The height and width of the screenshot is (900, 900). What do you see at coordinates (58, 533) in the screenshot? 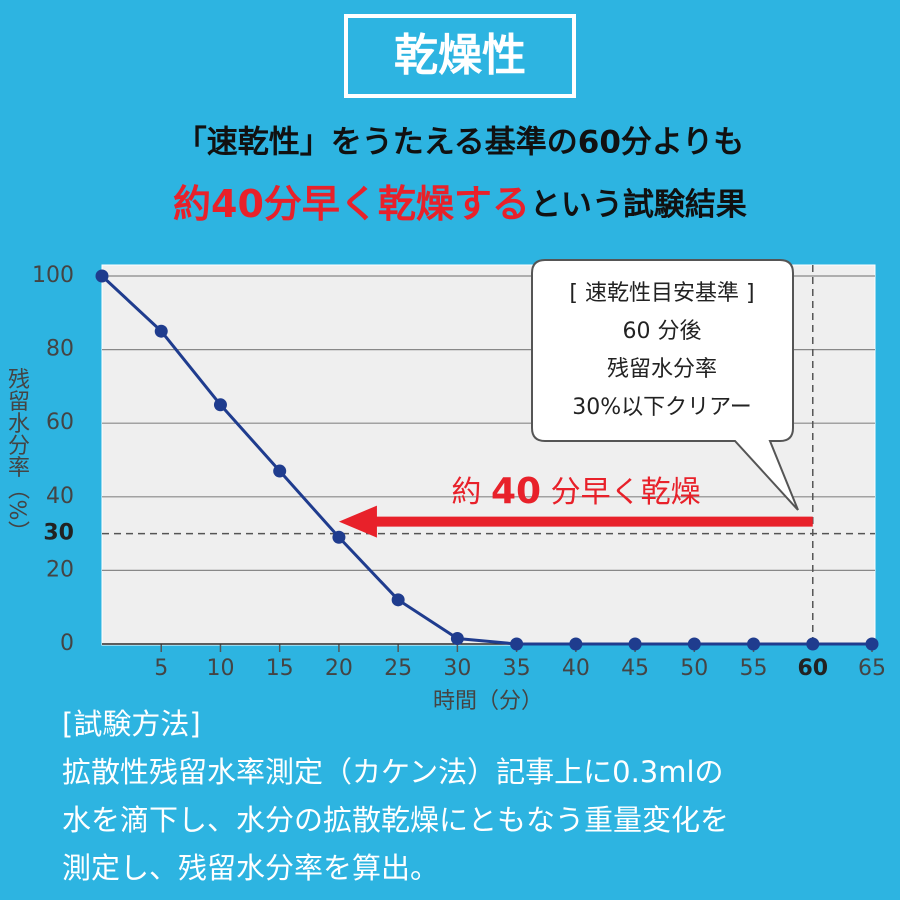
I see `y-tick-label: 30` at bounding box center [58, 533].